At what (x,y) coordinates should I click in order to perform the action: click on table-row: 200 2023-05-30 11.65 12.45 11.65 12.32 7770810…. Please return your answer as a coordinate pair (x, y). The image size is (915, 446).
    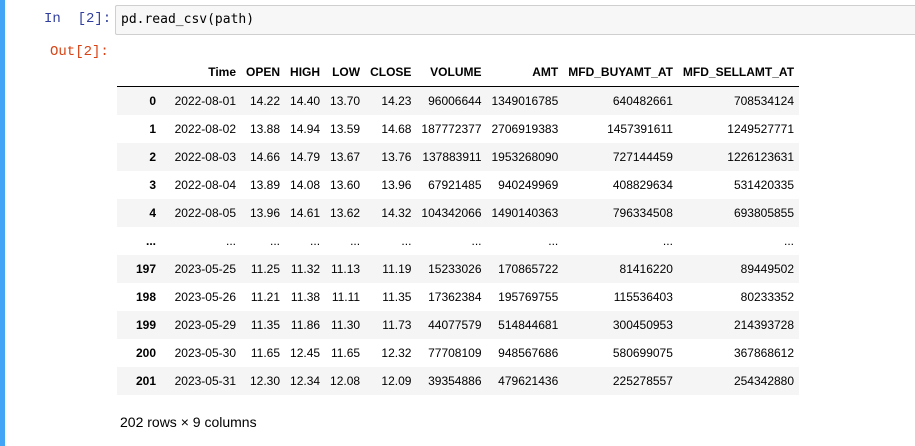
    Looking at the image, I should click on (458, 353).